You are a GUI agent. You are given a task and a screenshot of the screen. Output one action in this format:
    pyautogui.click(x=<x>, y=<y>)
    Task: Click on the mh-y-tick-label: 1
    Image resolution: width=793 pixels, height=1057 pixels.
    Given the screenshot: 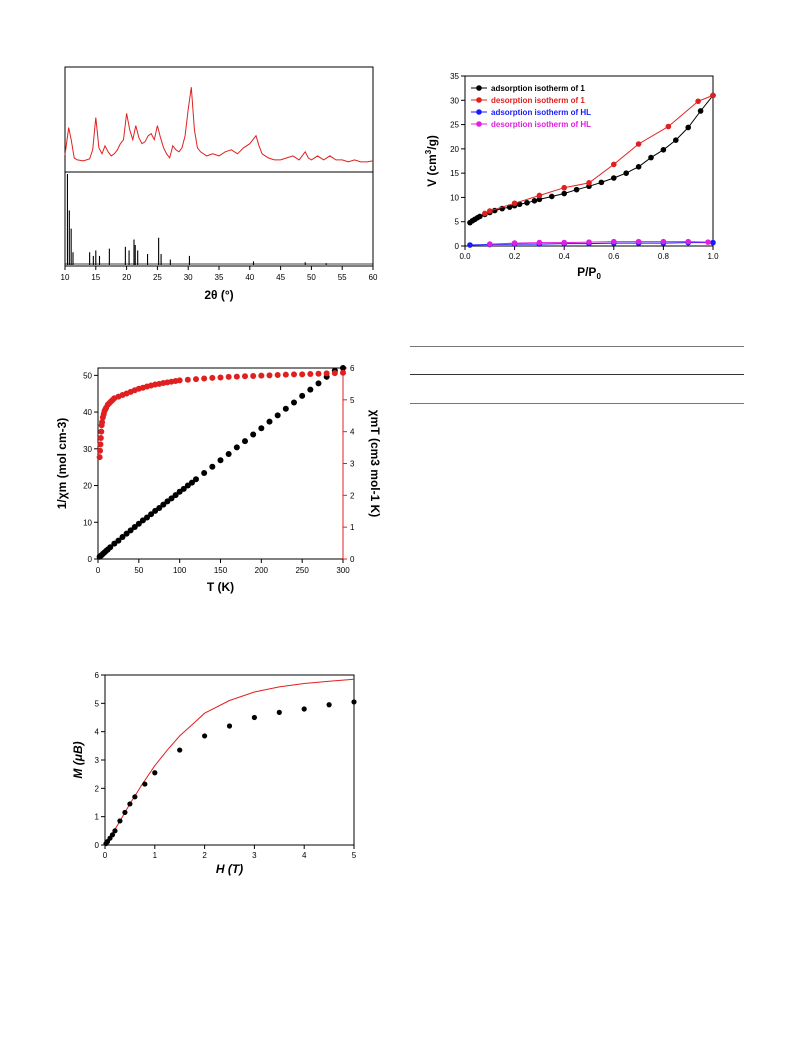 What is the action you would take?
    pyautogui.click(x=97, y=817)
    